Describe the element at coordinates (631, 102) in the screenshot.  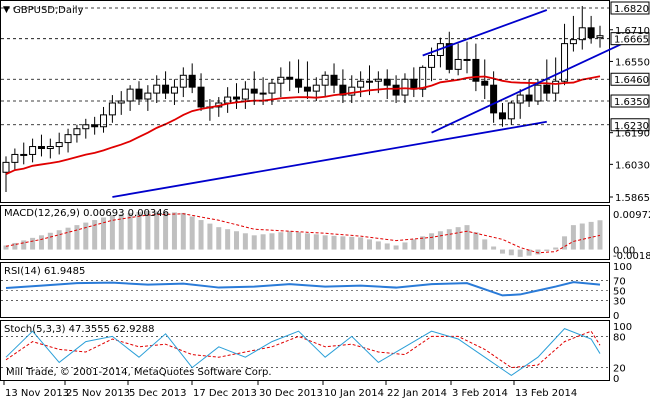
I see `level-label: 1.6350` at that location.